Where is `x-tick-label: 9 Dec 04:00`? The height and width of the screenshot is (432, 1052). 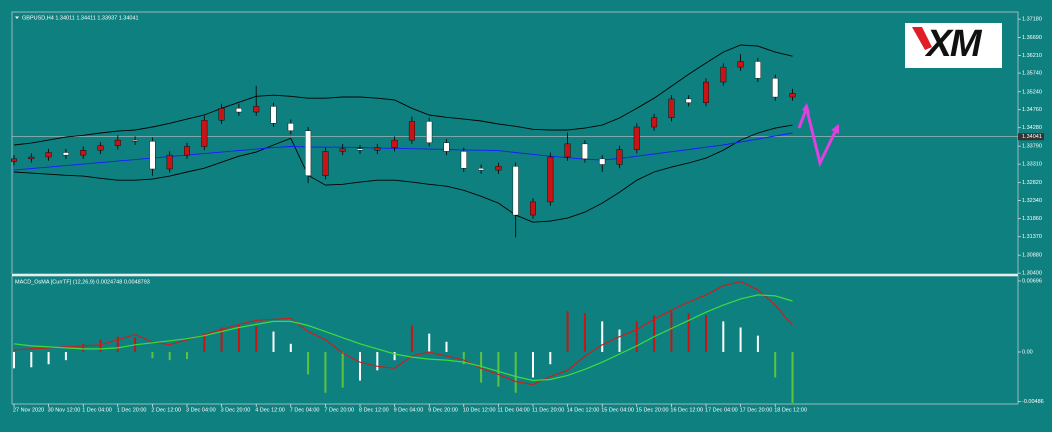 x-tick-label: 9 Dec 04:00 is located at coordinates (409, 410).